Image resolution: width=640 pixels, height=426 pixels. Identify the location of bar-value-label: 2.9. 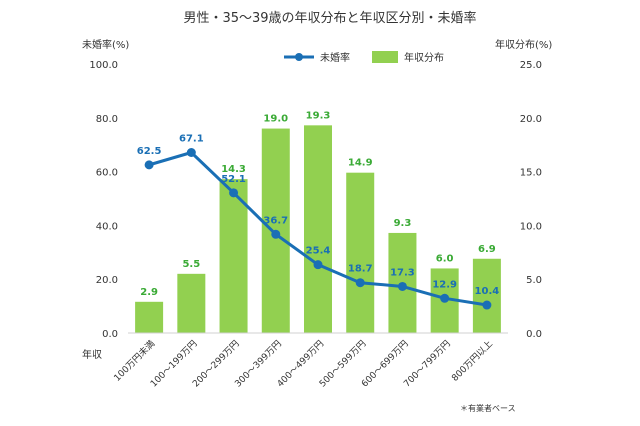
(149, 292).